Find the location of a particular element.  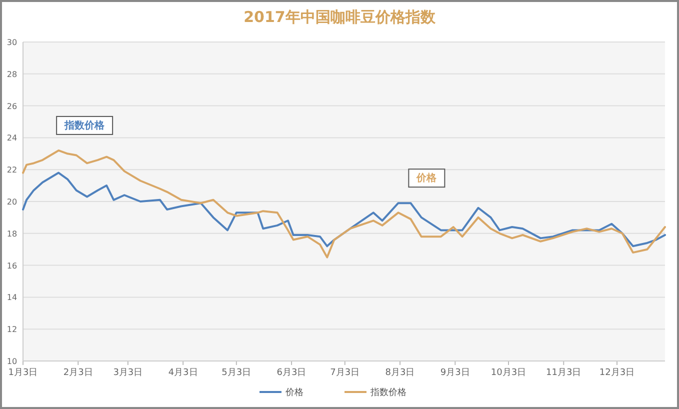

x-tick-label: 4月3日 is located at coordinates (183, 373).